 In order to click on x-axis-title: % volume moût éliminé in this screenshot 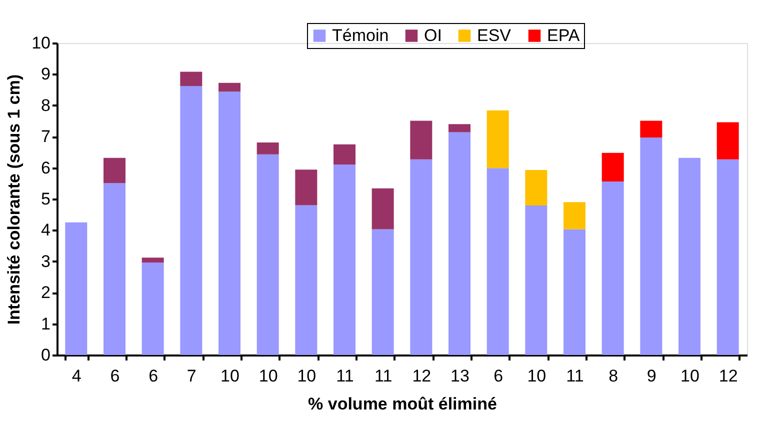, I will do `click(402, 404)`.